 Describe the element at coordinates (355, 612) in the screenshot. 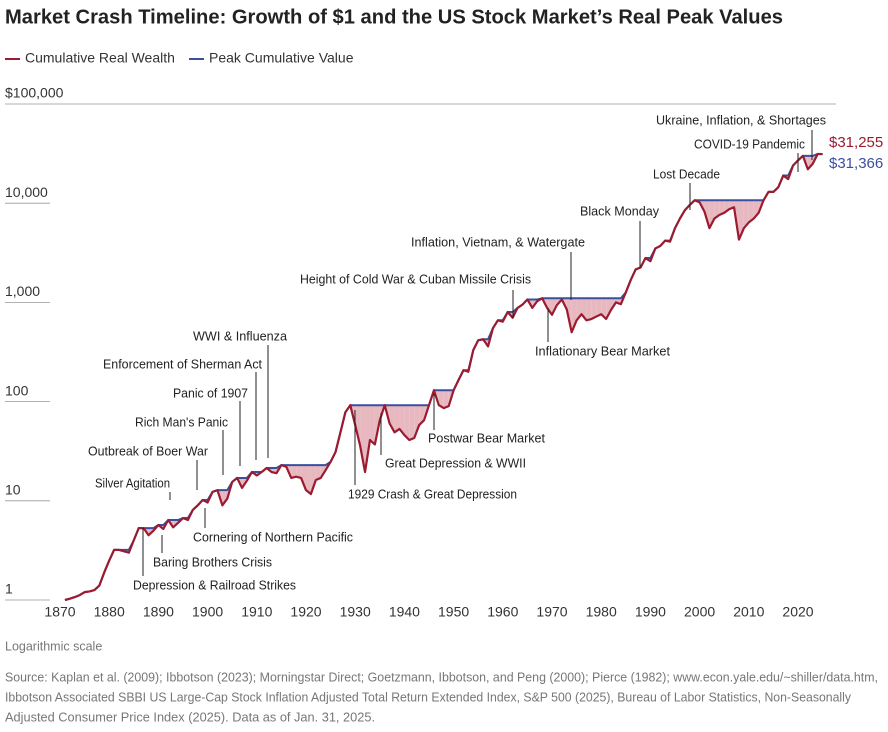

I see `x-tick-label: 1930` at that location.